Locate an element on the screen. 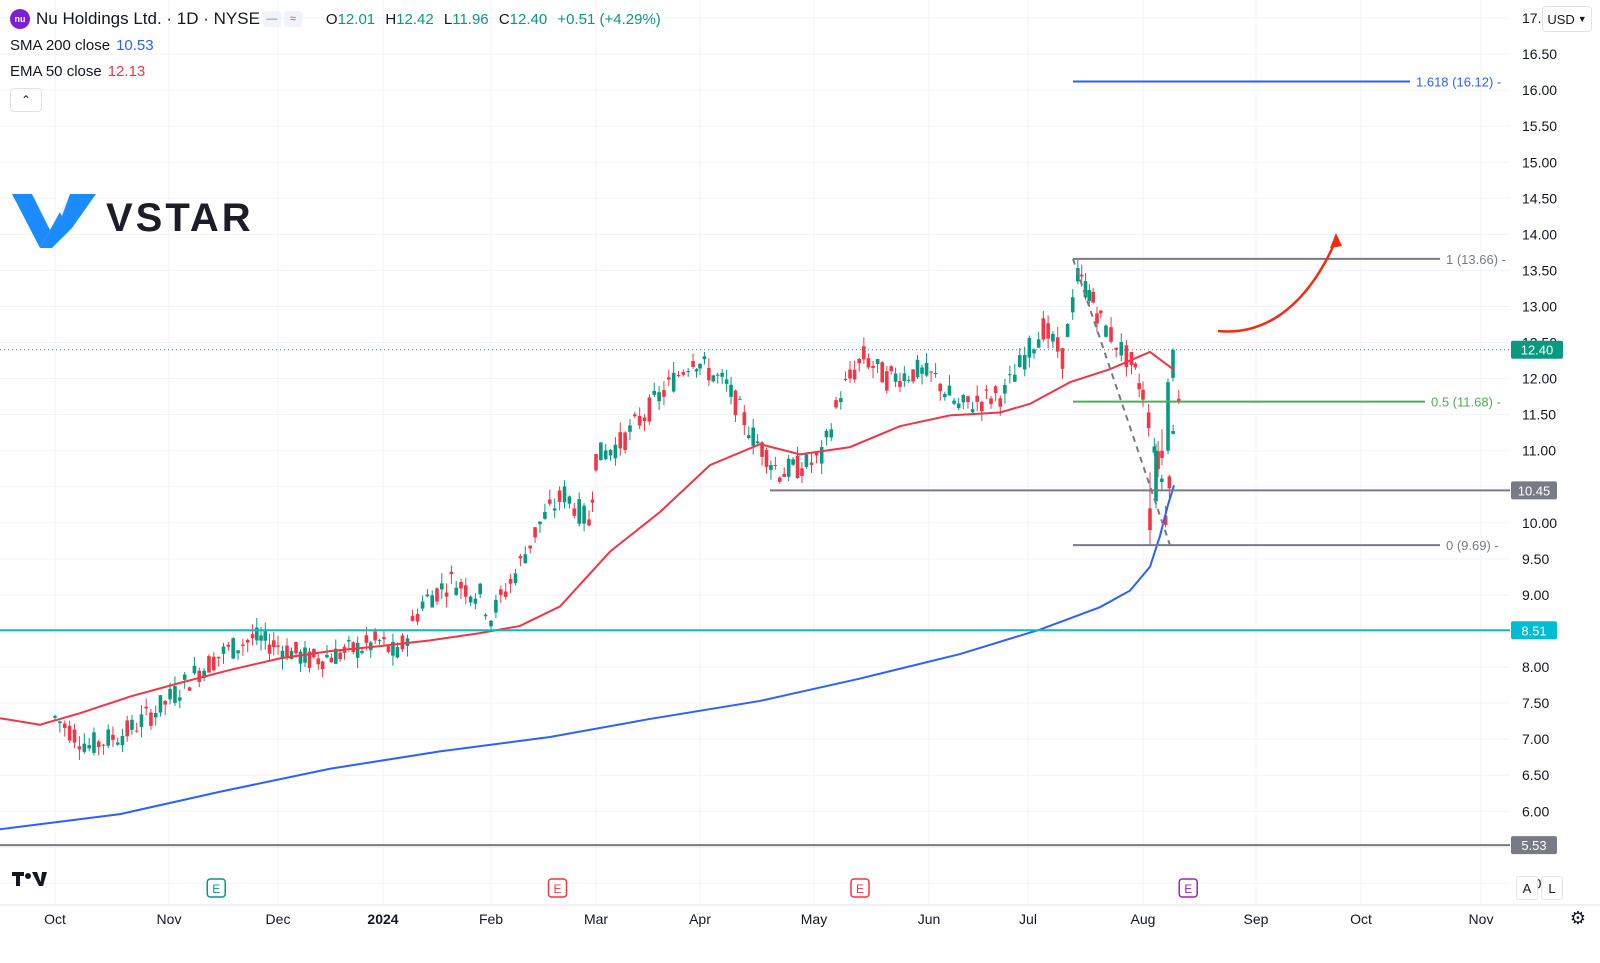  x-tick-label: Nov is located at coordinates (169, 919).